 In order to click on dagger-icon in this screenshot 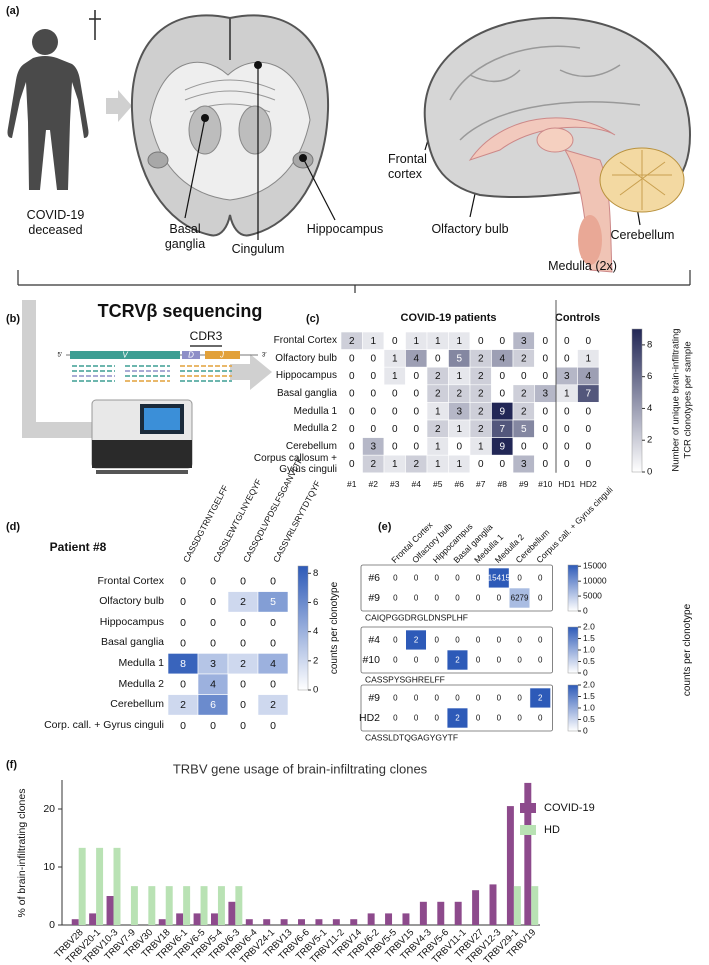, I will do `click(95, 25)`.